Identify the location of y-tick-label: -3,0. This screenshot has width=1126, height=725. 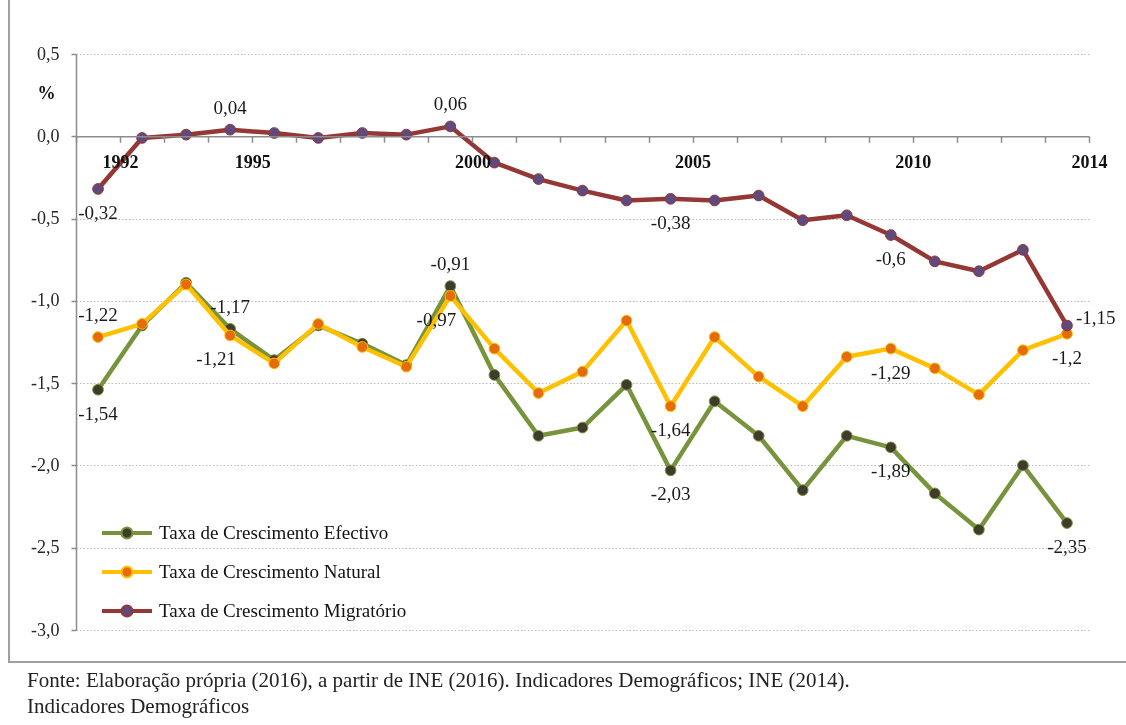
(45, 629).